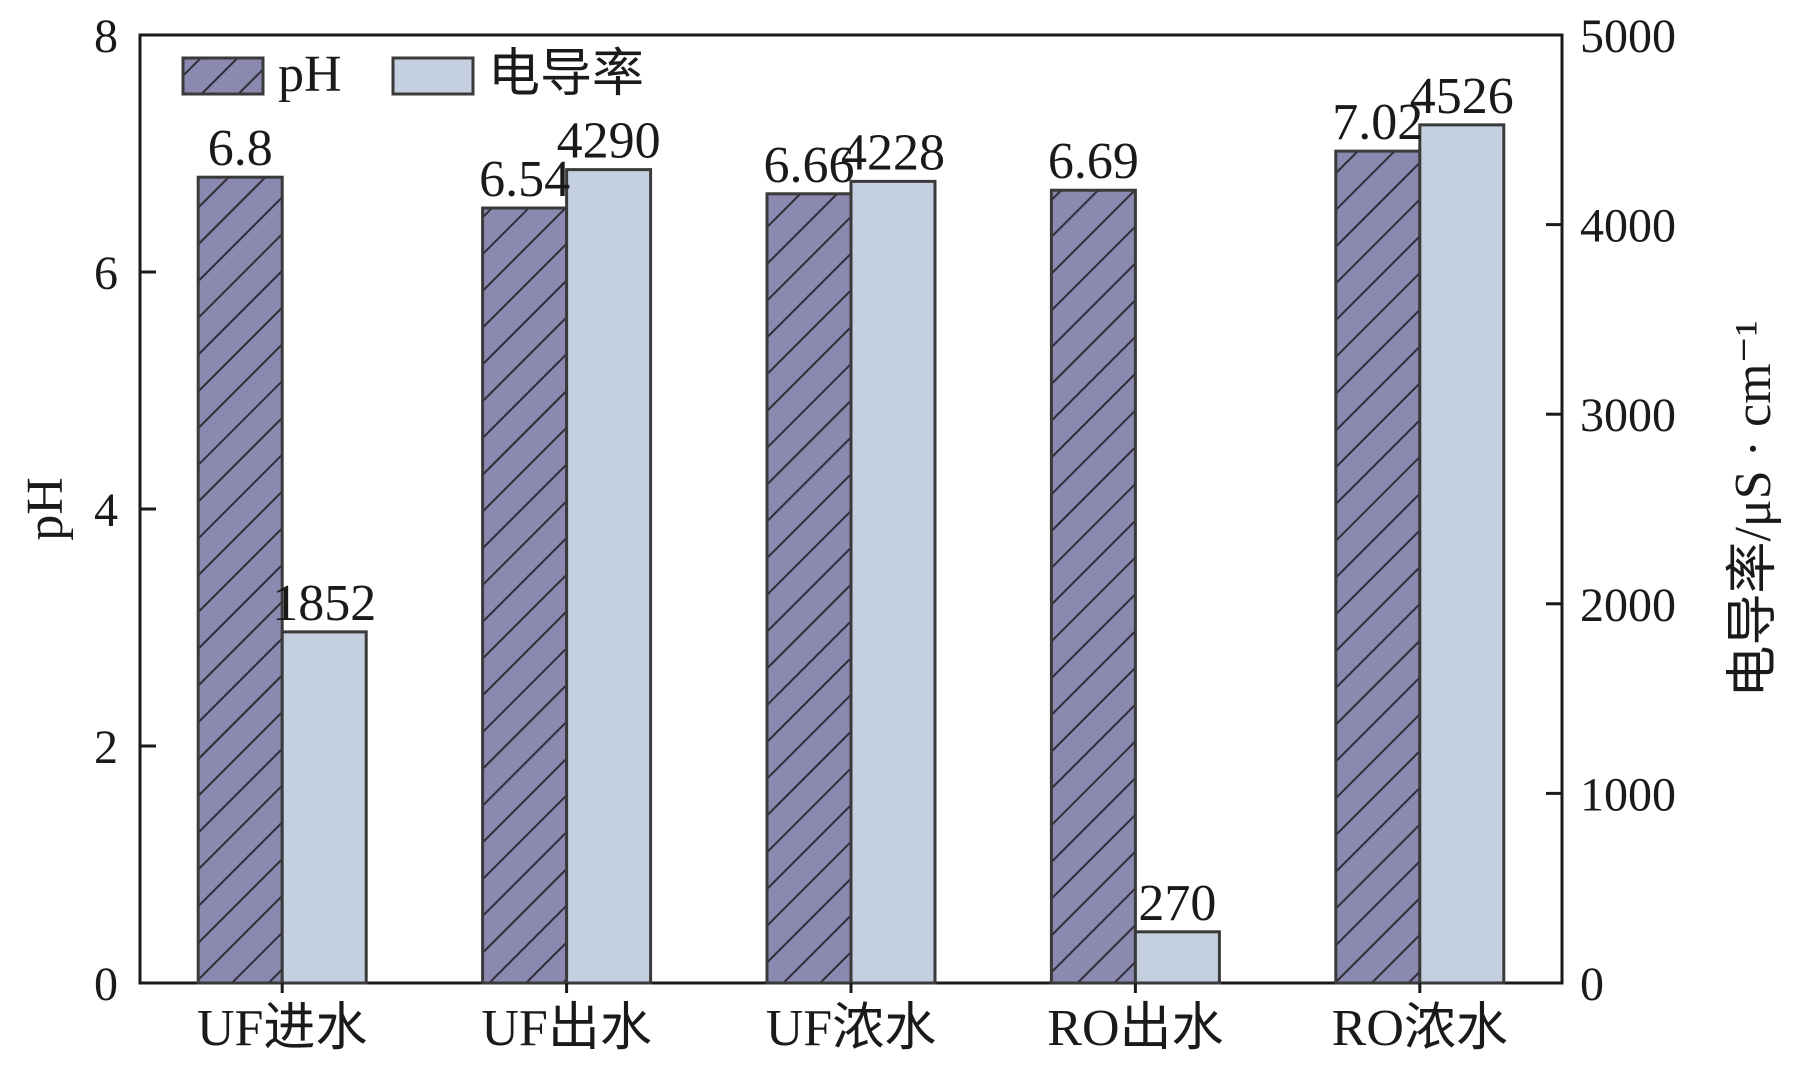 This screenshot has height=1072, width=1798. I want to click on x-tick-label: RO出水, so click(1135, 1028).